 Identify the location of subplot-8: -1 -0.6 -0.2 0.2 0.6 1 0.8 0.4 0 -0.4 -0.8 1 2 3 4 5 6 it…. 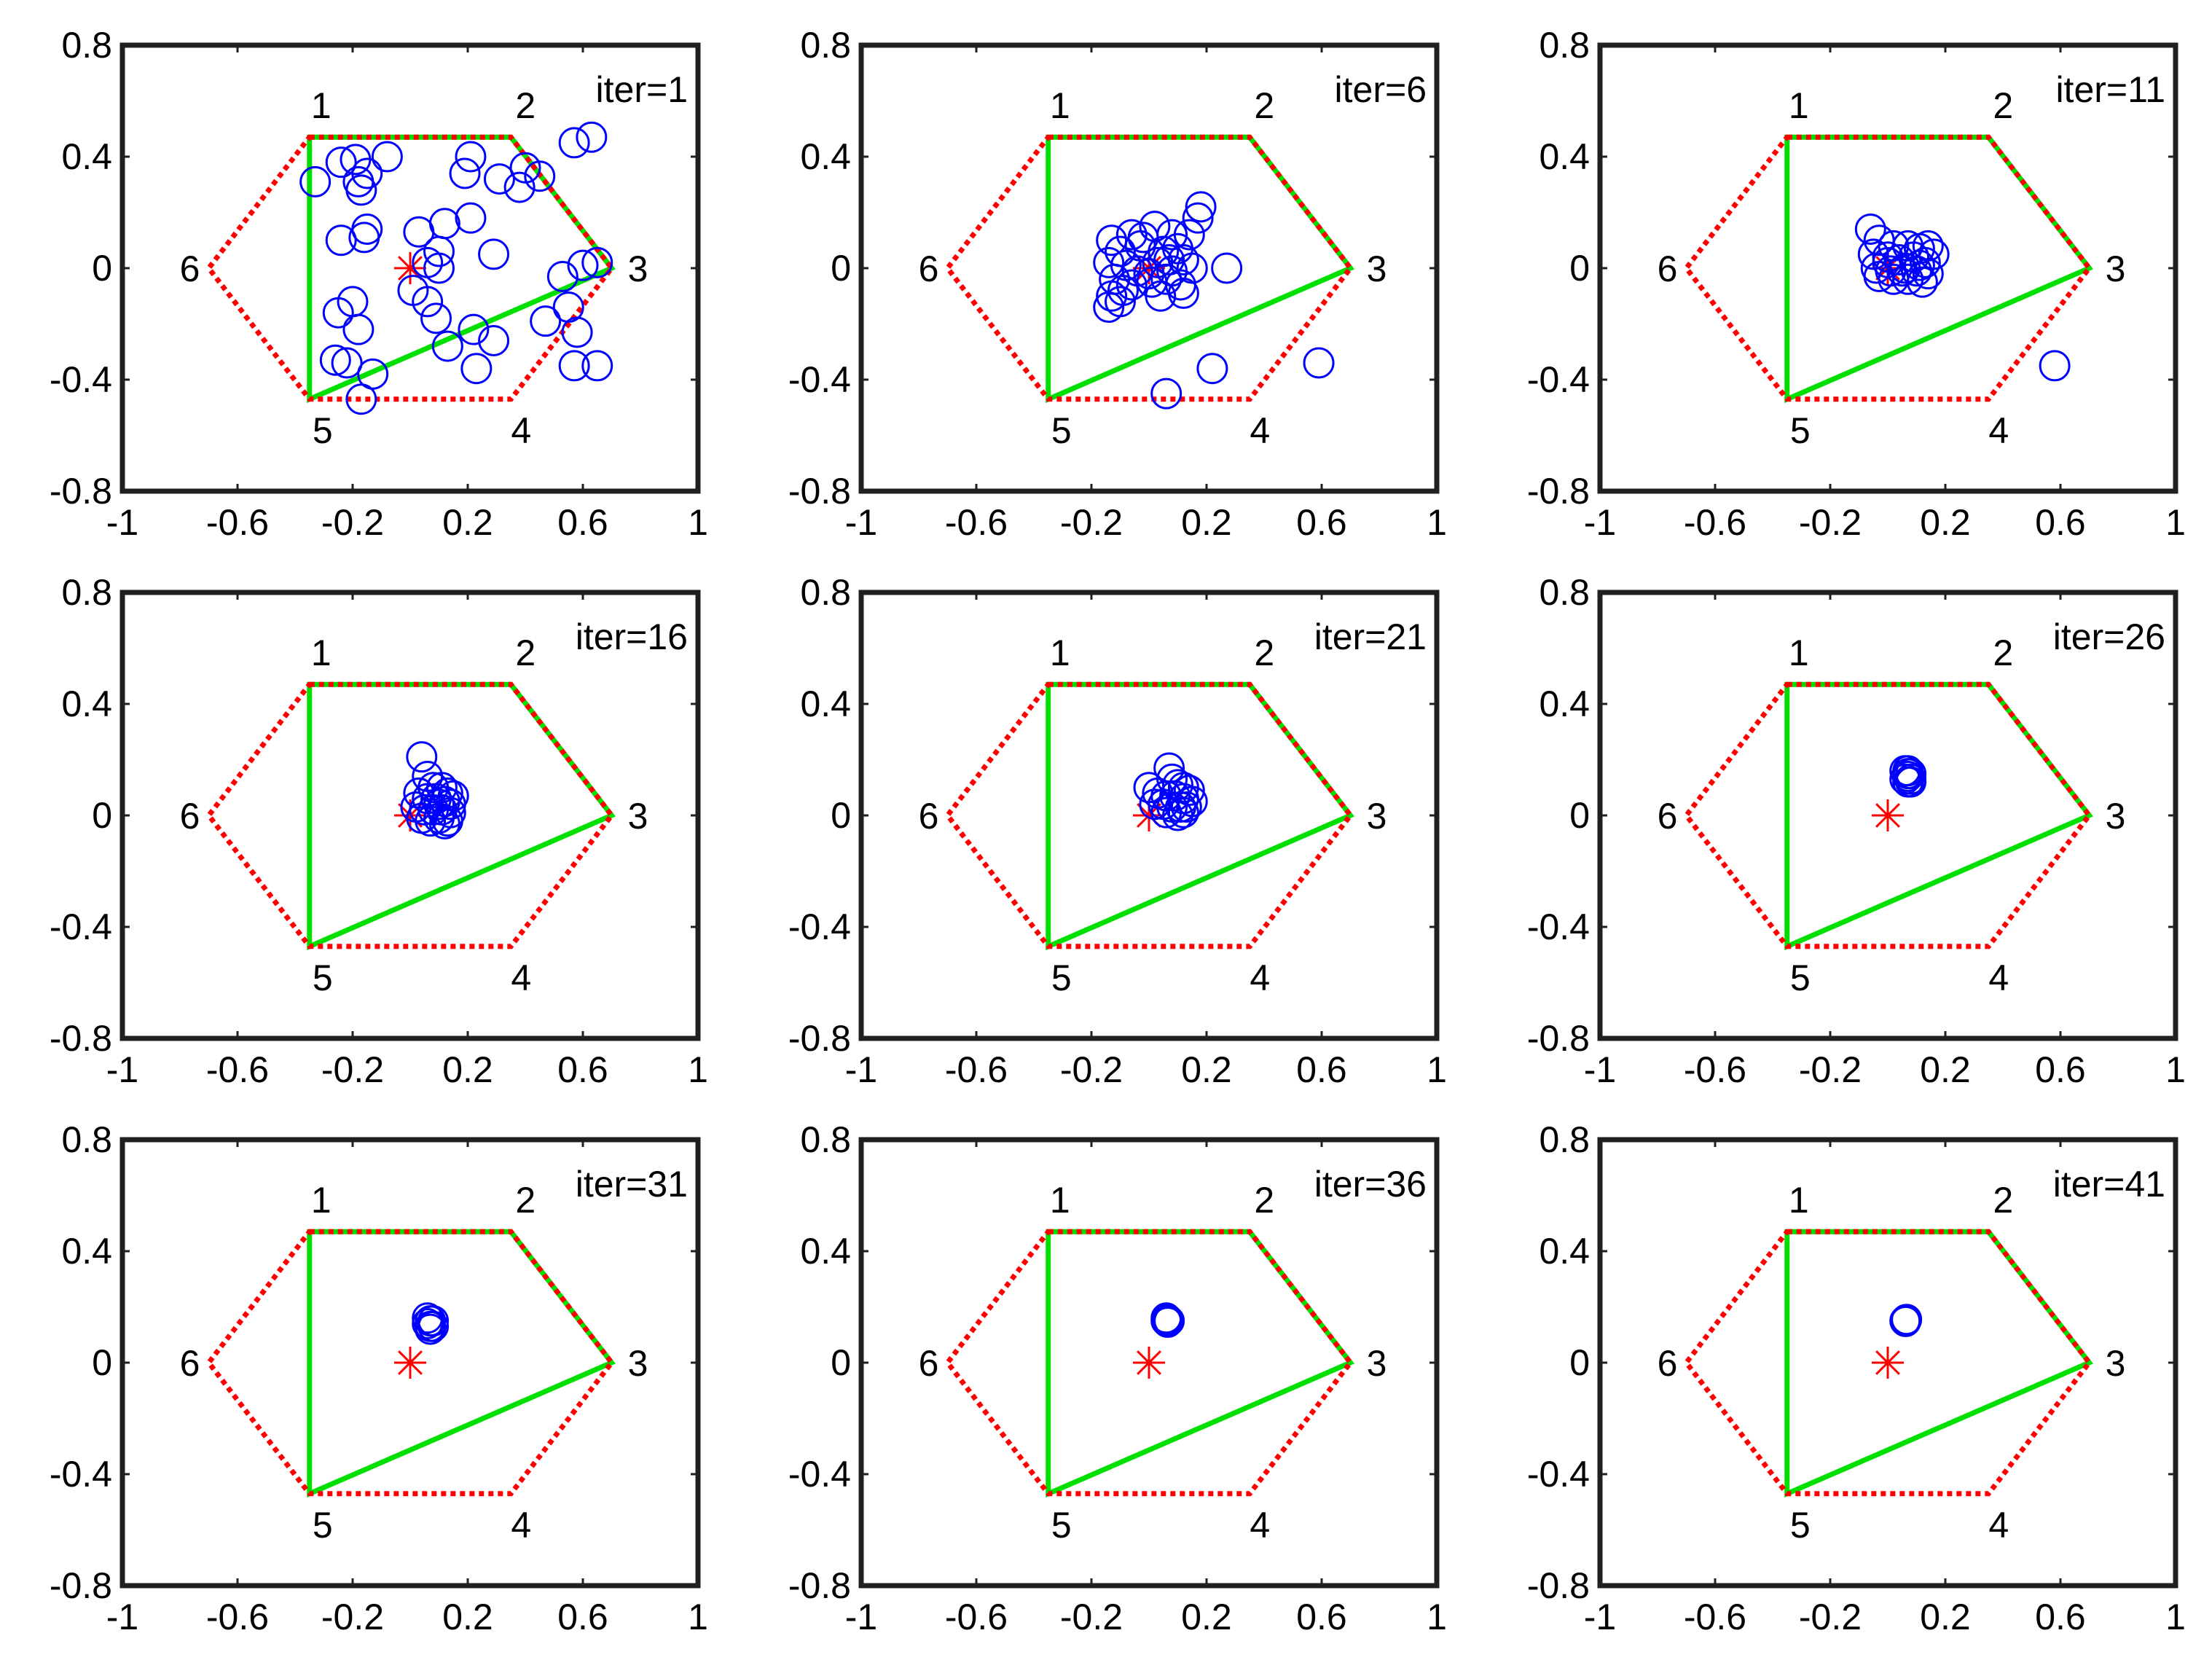
(1117, 1378).